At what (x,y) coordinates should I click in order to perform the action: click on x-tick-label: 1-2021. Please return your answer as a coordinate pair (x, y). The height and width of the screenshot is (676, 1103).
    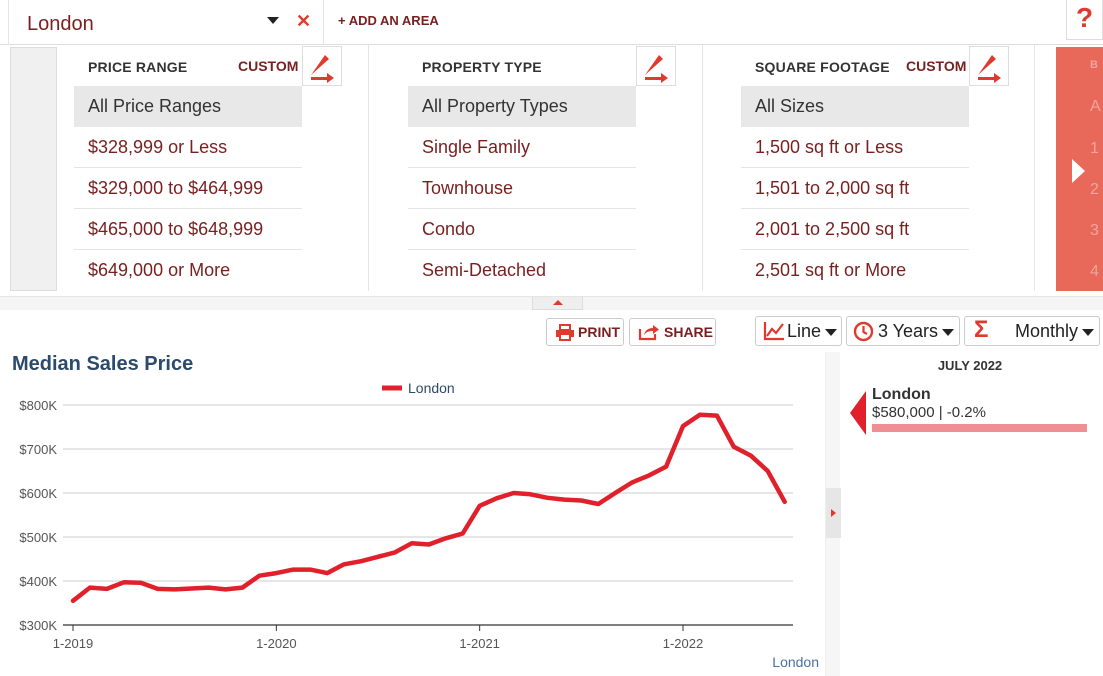
    Looking at the image, I should click on (479, 643).